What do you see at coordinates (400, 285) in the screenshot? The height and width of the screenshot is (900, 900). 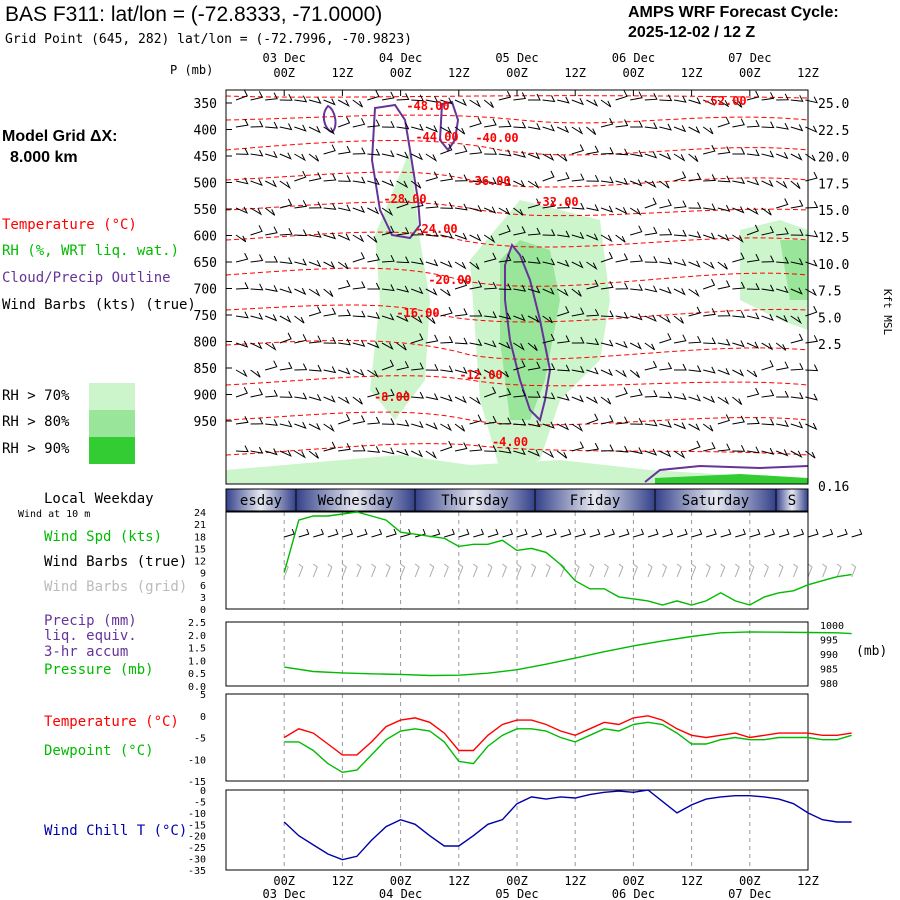 I see `rh70-region-a` at bounding box center [400, 285].